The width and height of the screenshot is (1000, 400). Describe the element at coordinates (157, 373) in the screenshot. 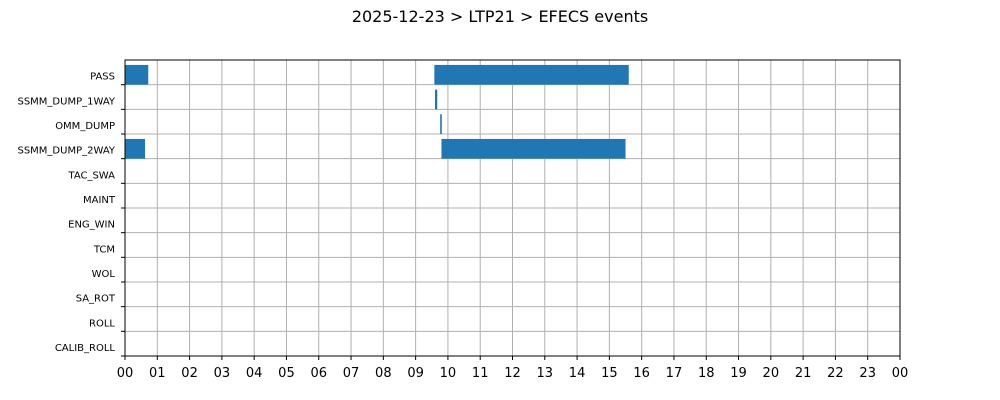

I see `x-tick-label: 01` at that location.